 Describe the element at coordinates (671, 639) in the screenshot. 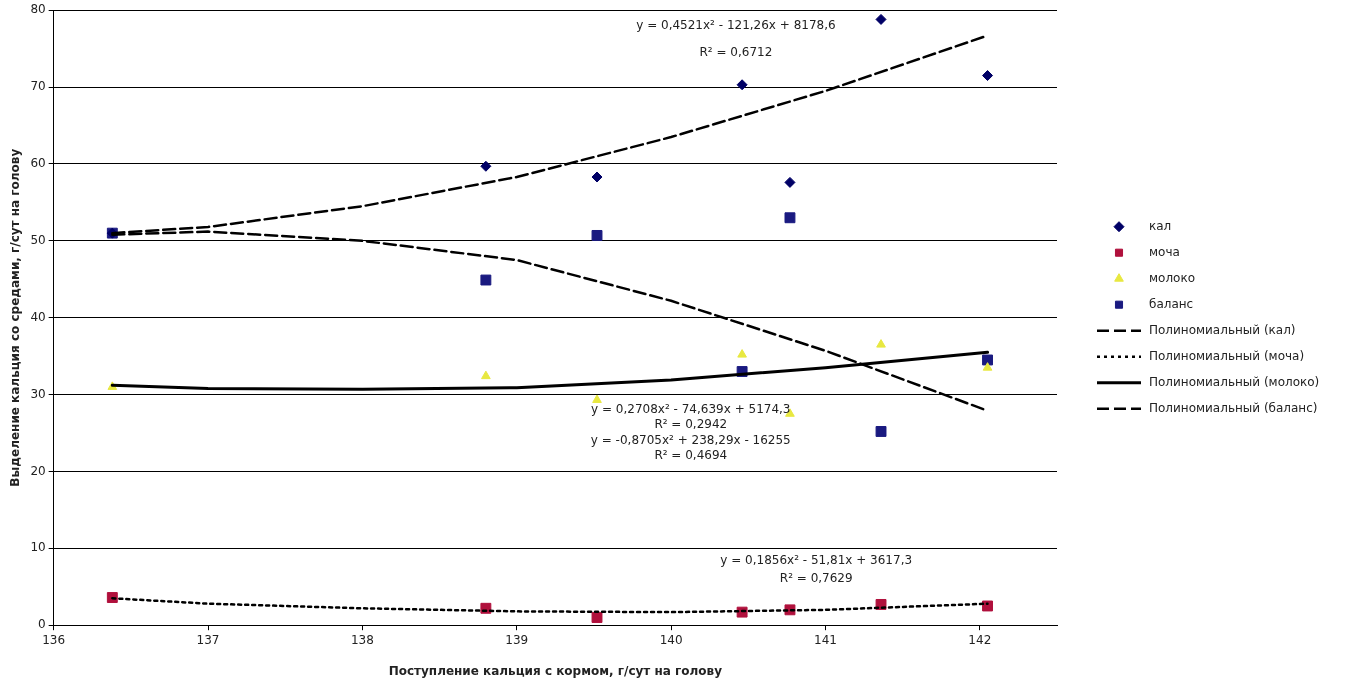

I see `x-tick-label: 140` at that location.